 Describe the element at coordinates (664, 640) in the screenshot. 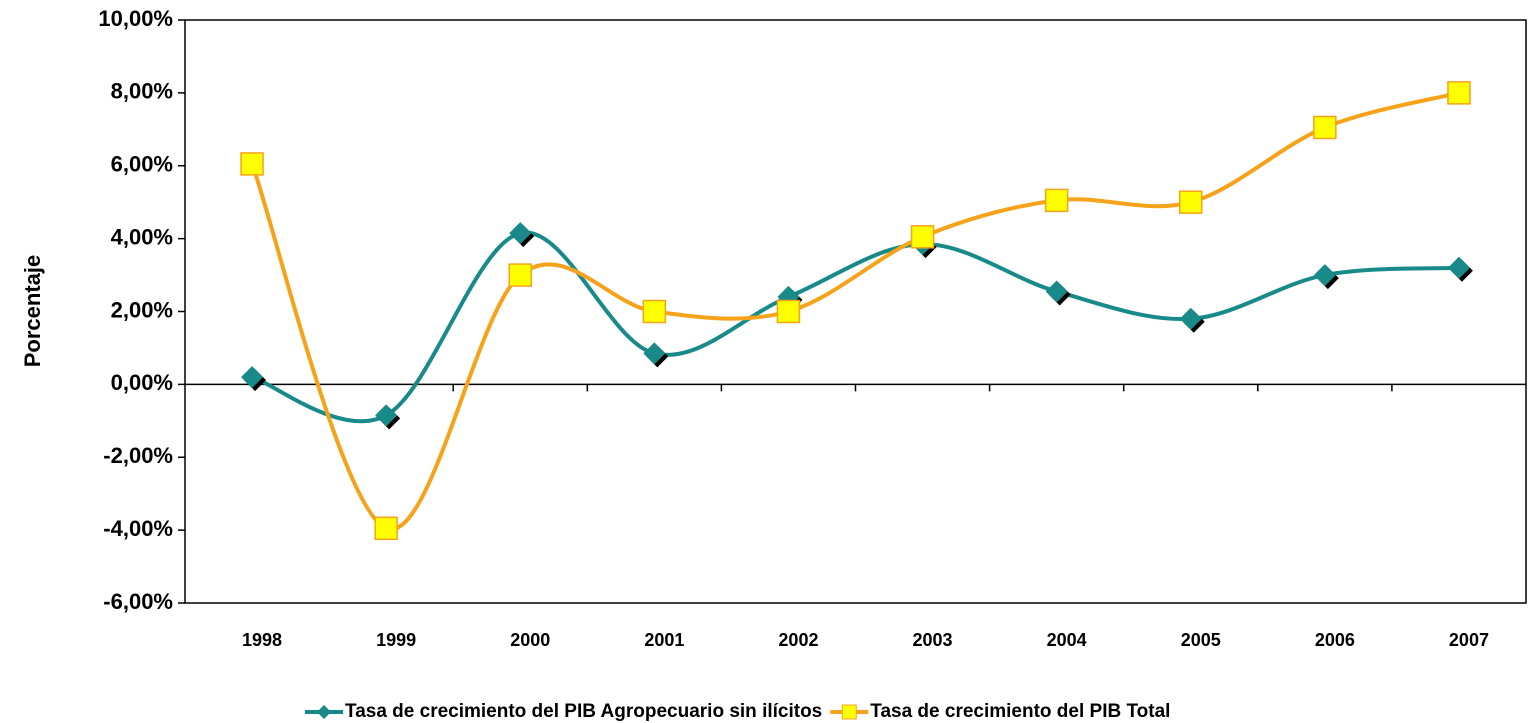

I see `x-tick-label: 2001` at that location.